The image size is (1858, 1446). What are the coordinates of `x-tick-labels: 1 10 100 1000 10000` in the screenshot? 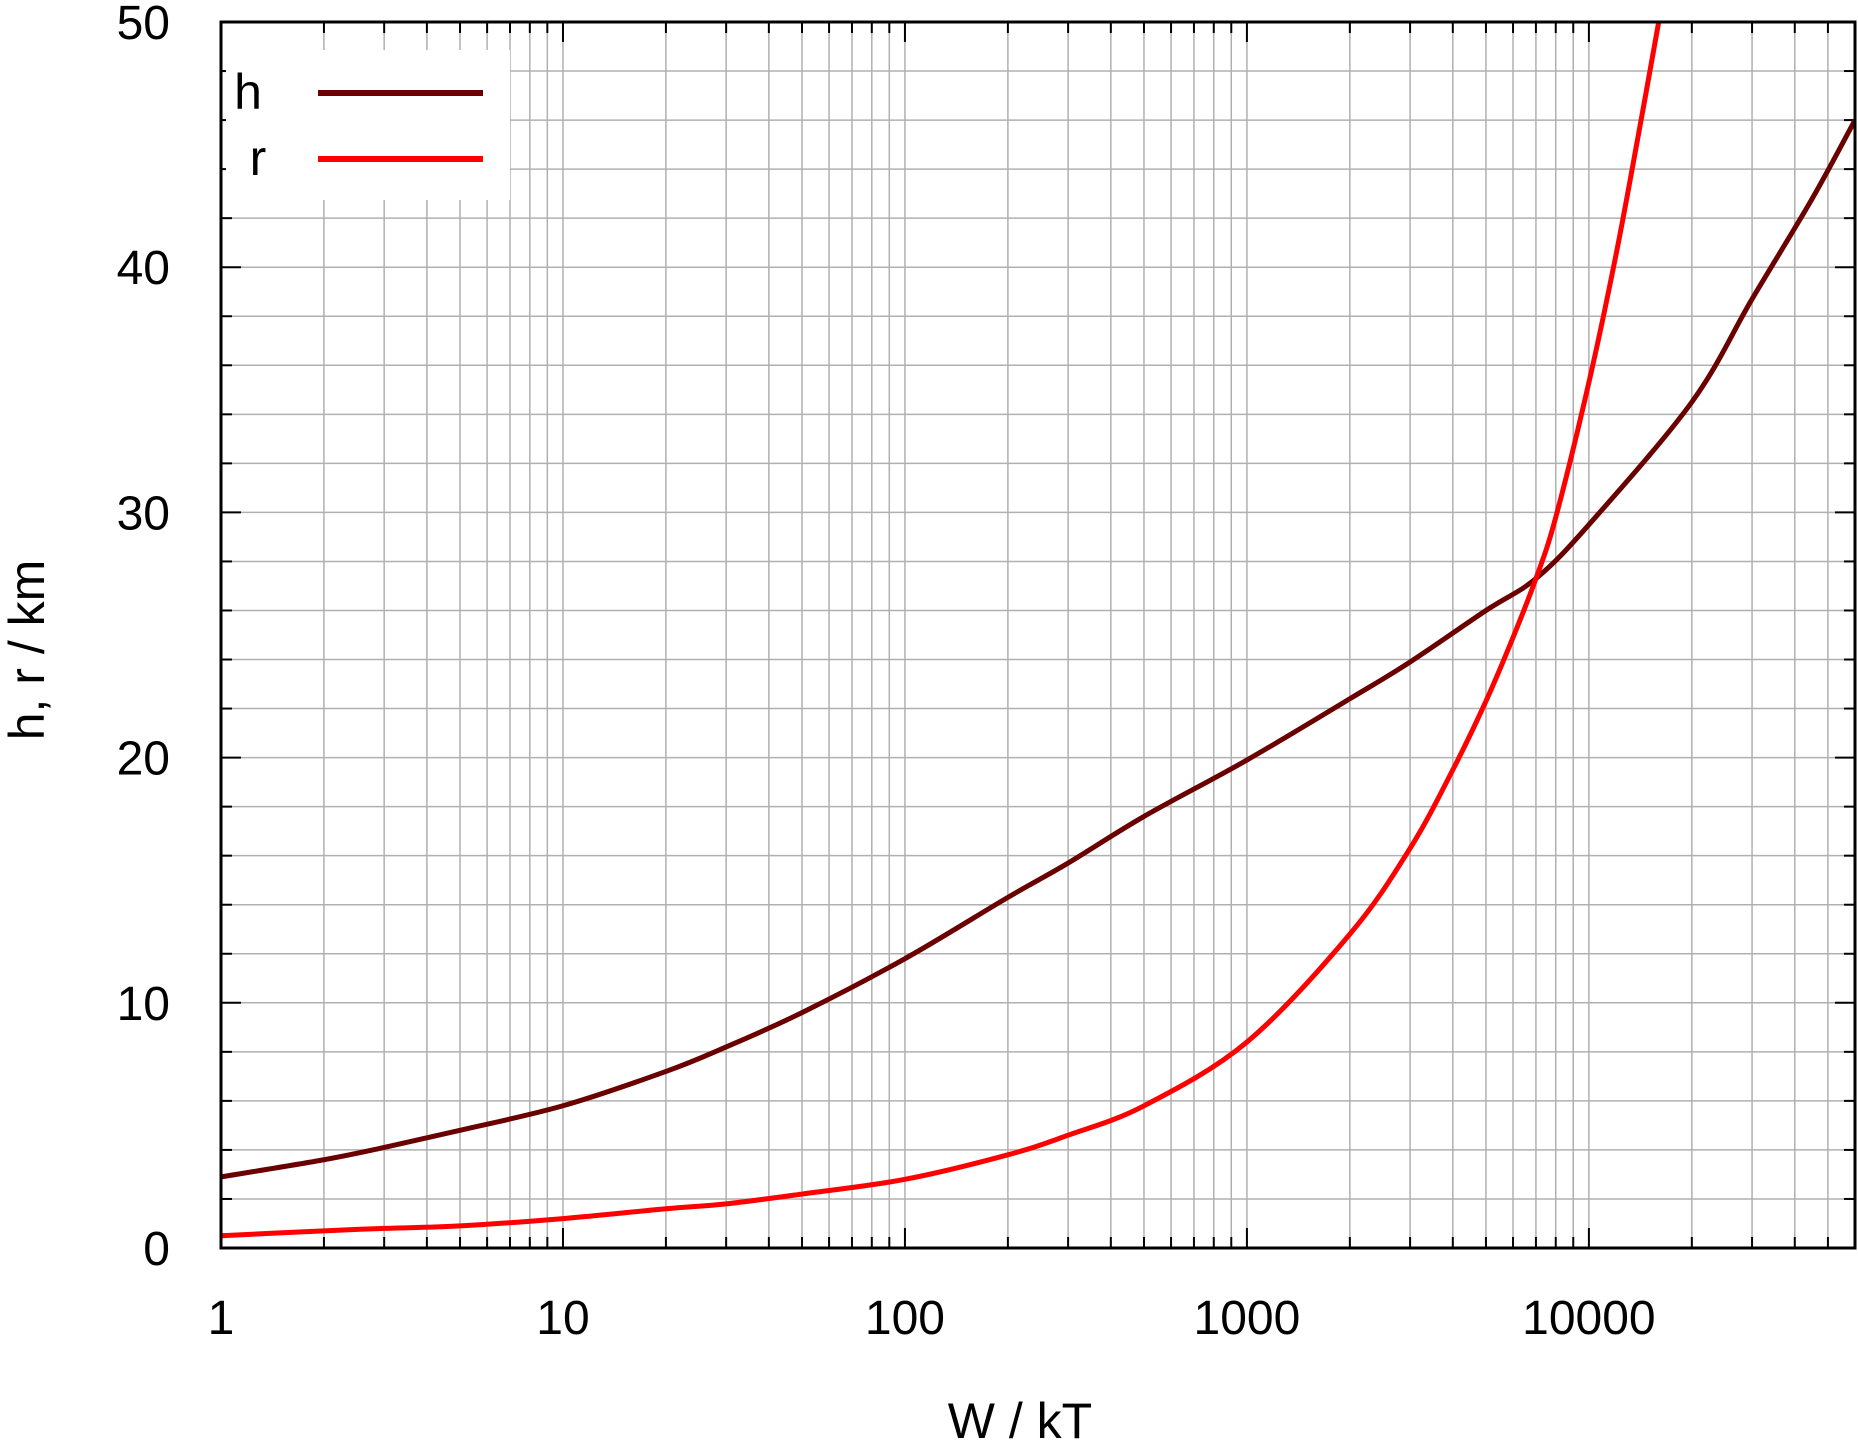 It's located at (932, 1318).